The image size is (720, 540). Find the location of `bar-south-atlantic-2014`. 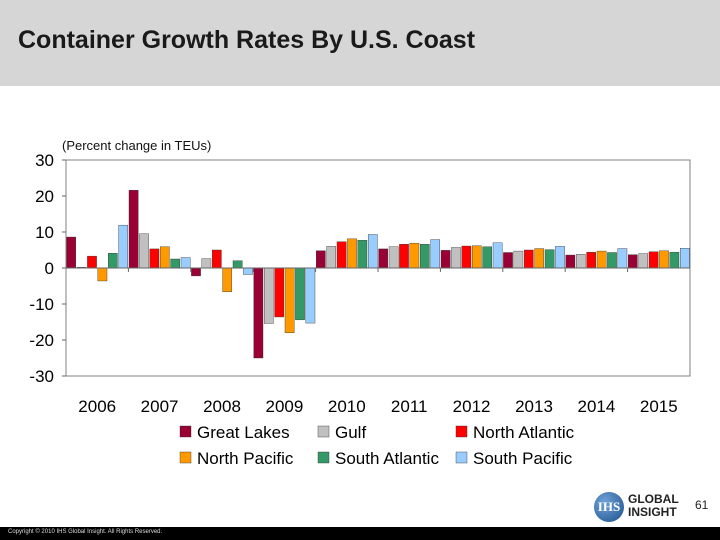

bar-south-atlantic-2014 is located at coordinates (612, 260).